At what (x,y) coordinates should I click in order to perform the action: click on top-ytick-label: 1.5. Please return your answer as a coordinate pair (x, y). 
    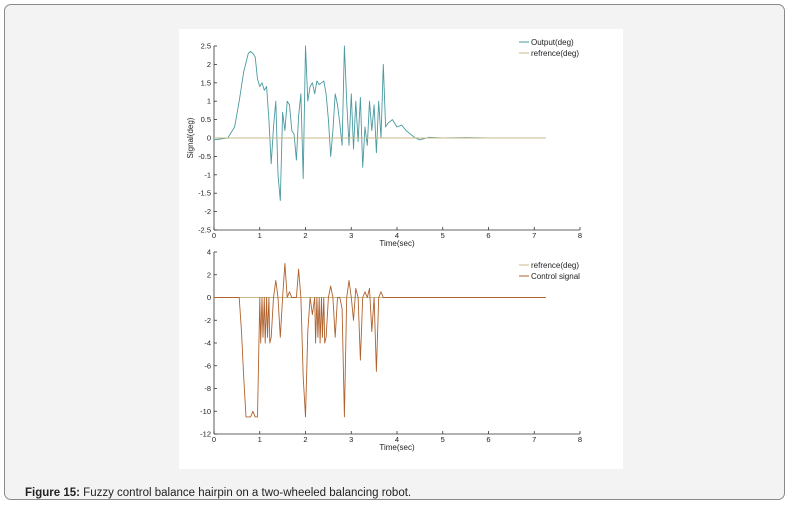
    Looking at the image, I should click on (206, 82).